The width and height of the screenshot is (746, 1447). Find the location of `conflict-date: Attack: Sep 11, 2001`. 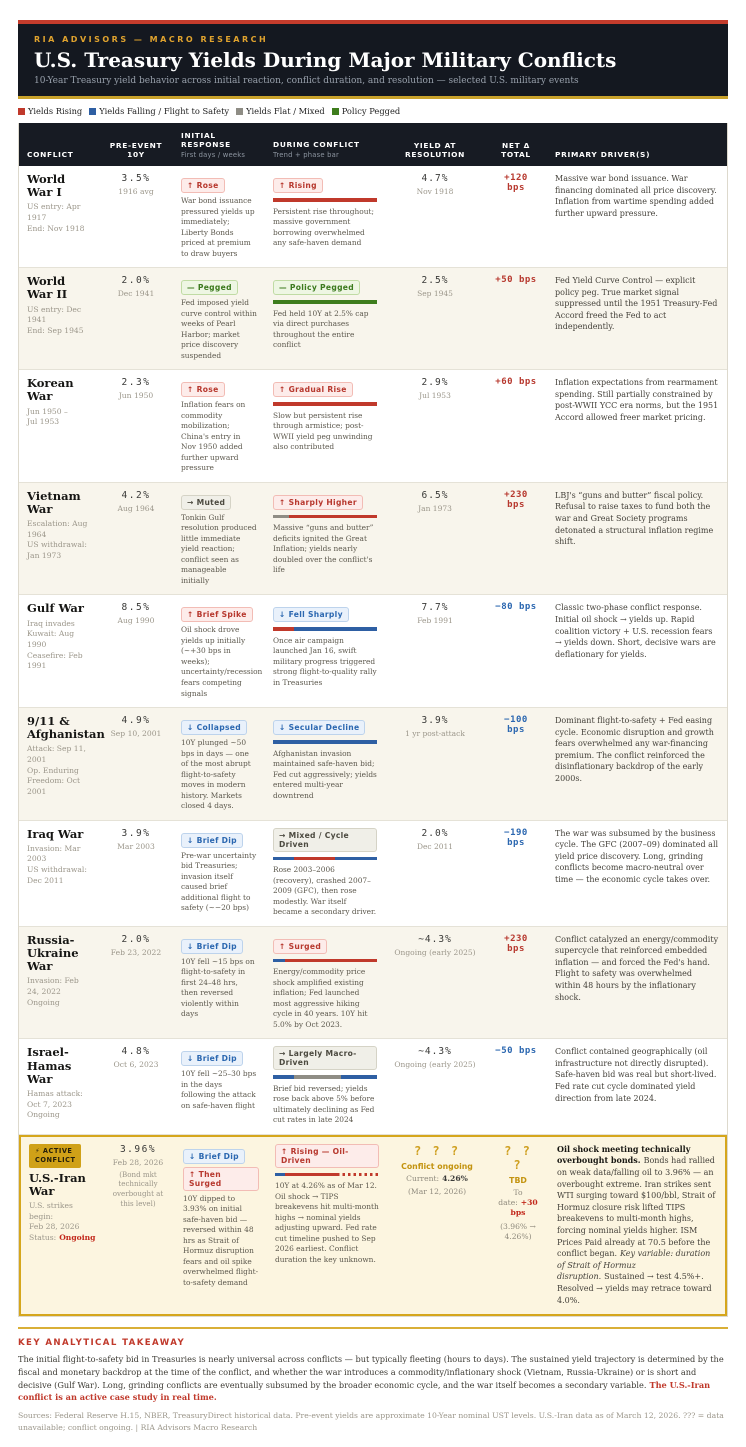

conflict-date: Attack: Sep 11, 2001 is located at coordinates (56, 754).